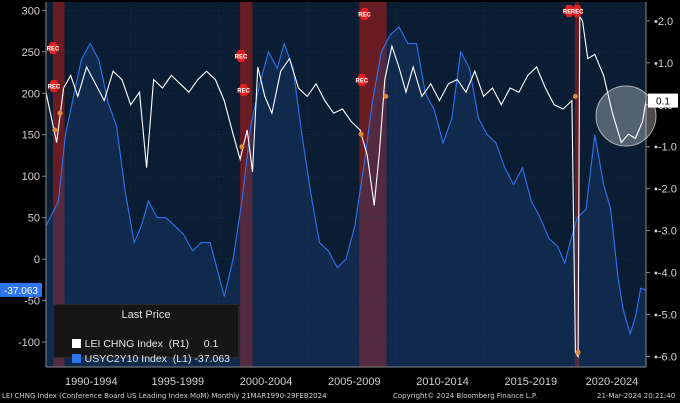  What do you see at coordinates (354, 382) in the screenshot?
I see `x-tick-label: 2005-2009` at bounding box center [354, 382].